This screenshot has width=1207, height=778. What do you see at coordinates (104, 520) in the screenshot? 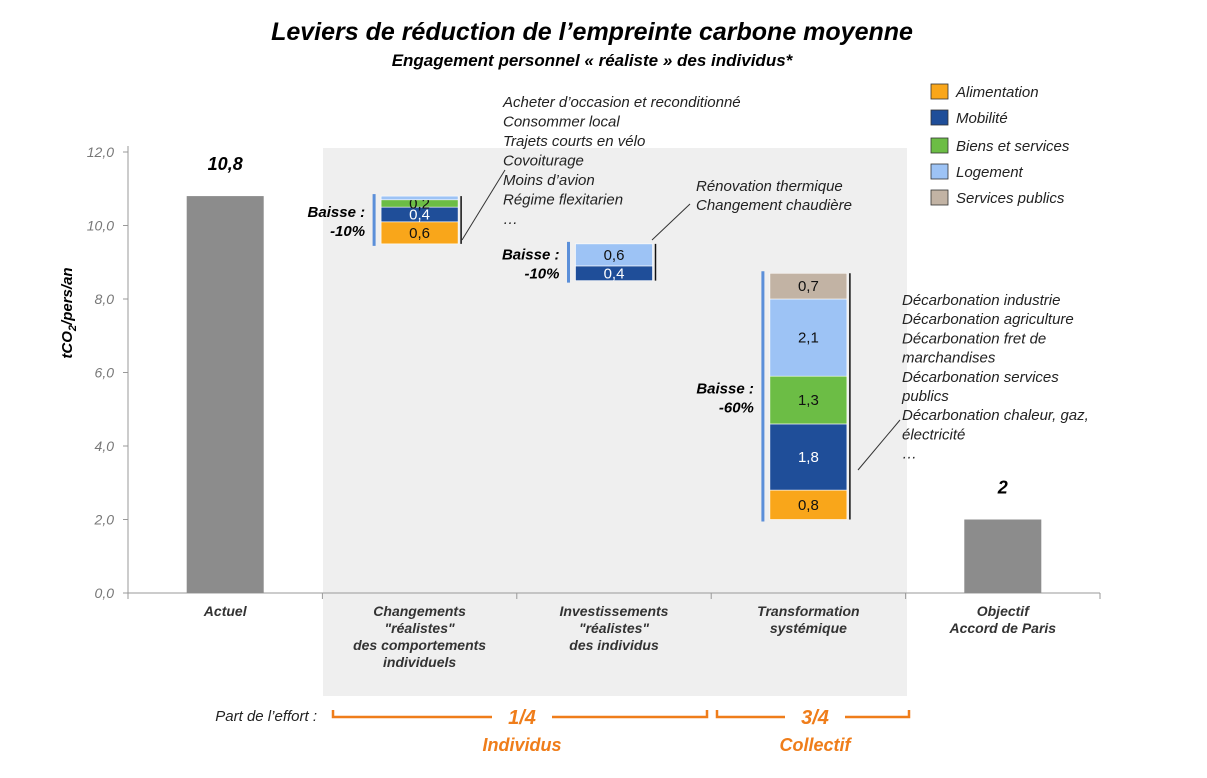
I see `y-tick-label: 2,0` at bounding box center [104, 520].